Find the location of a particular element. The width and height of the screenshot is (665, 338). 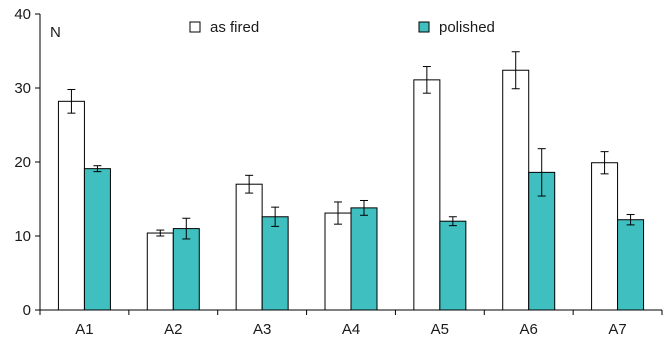

bar-as-fired-a1 is located at coordinates (71, 205).